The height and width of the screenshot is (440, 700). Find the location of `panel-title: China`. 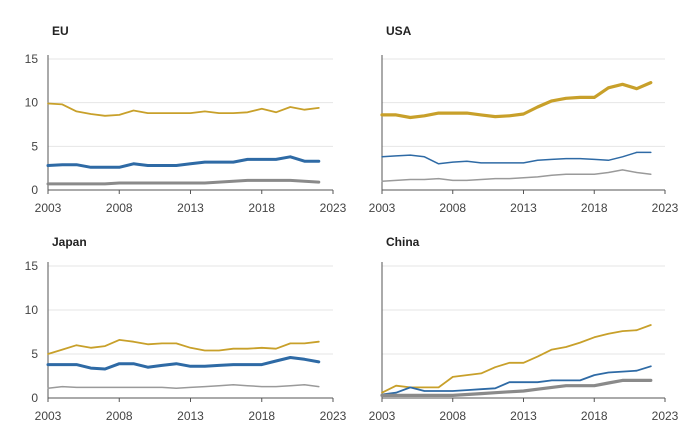

panel-title: China is located at coordinates (403, 242).